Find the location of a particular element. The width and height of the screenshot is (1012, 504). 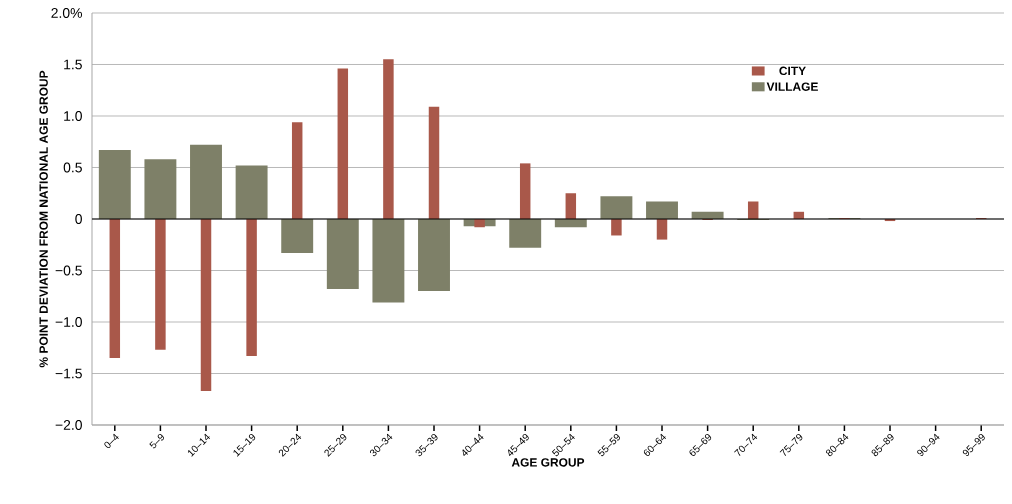

y-tick-label: 1.0 is located at coordinates (73, 116).